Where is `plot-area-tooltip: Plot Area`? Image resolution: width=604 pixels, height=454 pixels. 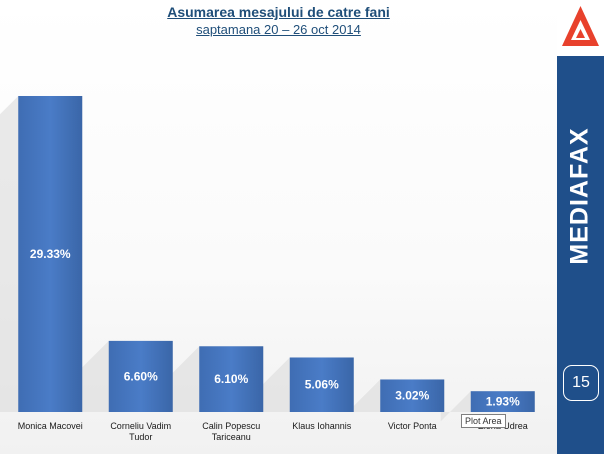 plot-area-tooltip: Plot Area is located at coordinates (483, 421).